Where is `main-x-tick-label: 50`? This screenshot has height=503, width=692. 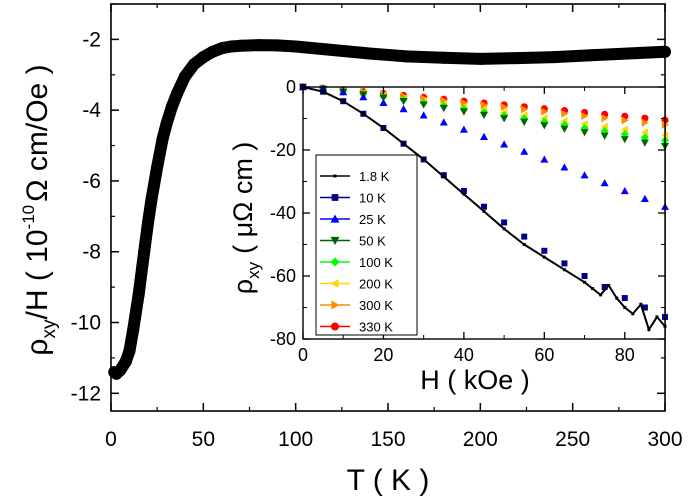
main-x-tick-label: 50 is located at coordinates (203, 439).